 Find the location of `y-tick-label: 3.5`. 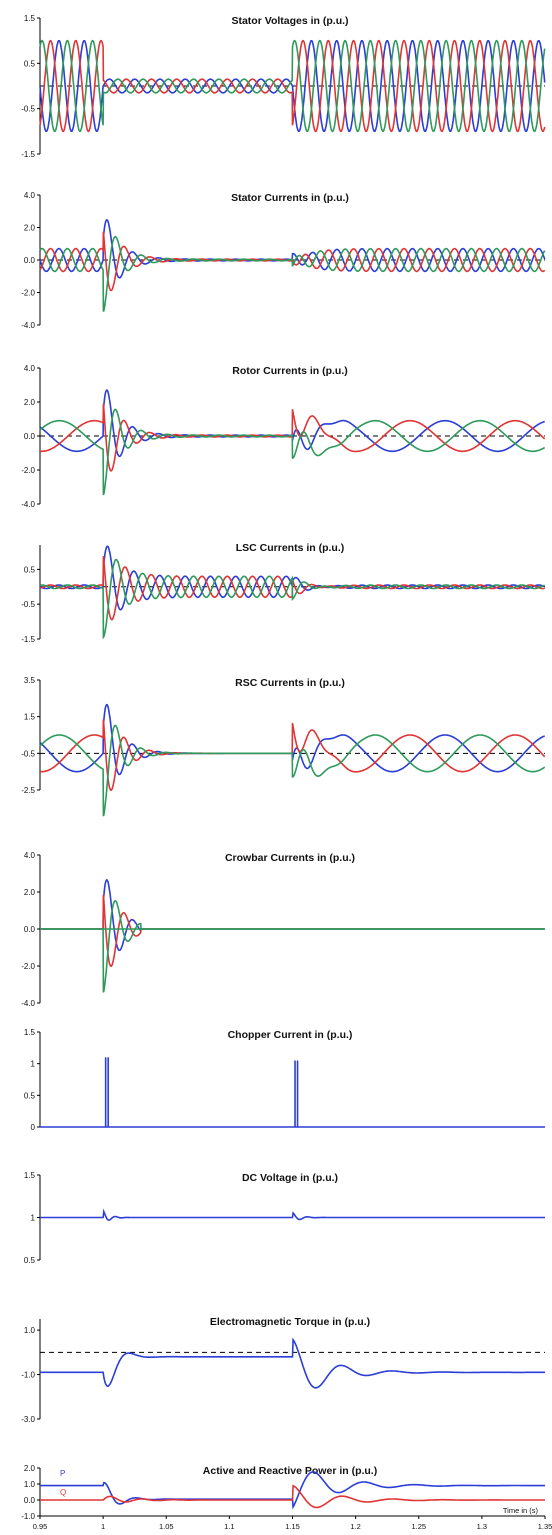

y-tick-label: 3.5 is located at coordinates (30, 680).